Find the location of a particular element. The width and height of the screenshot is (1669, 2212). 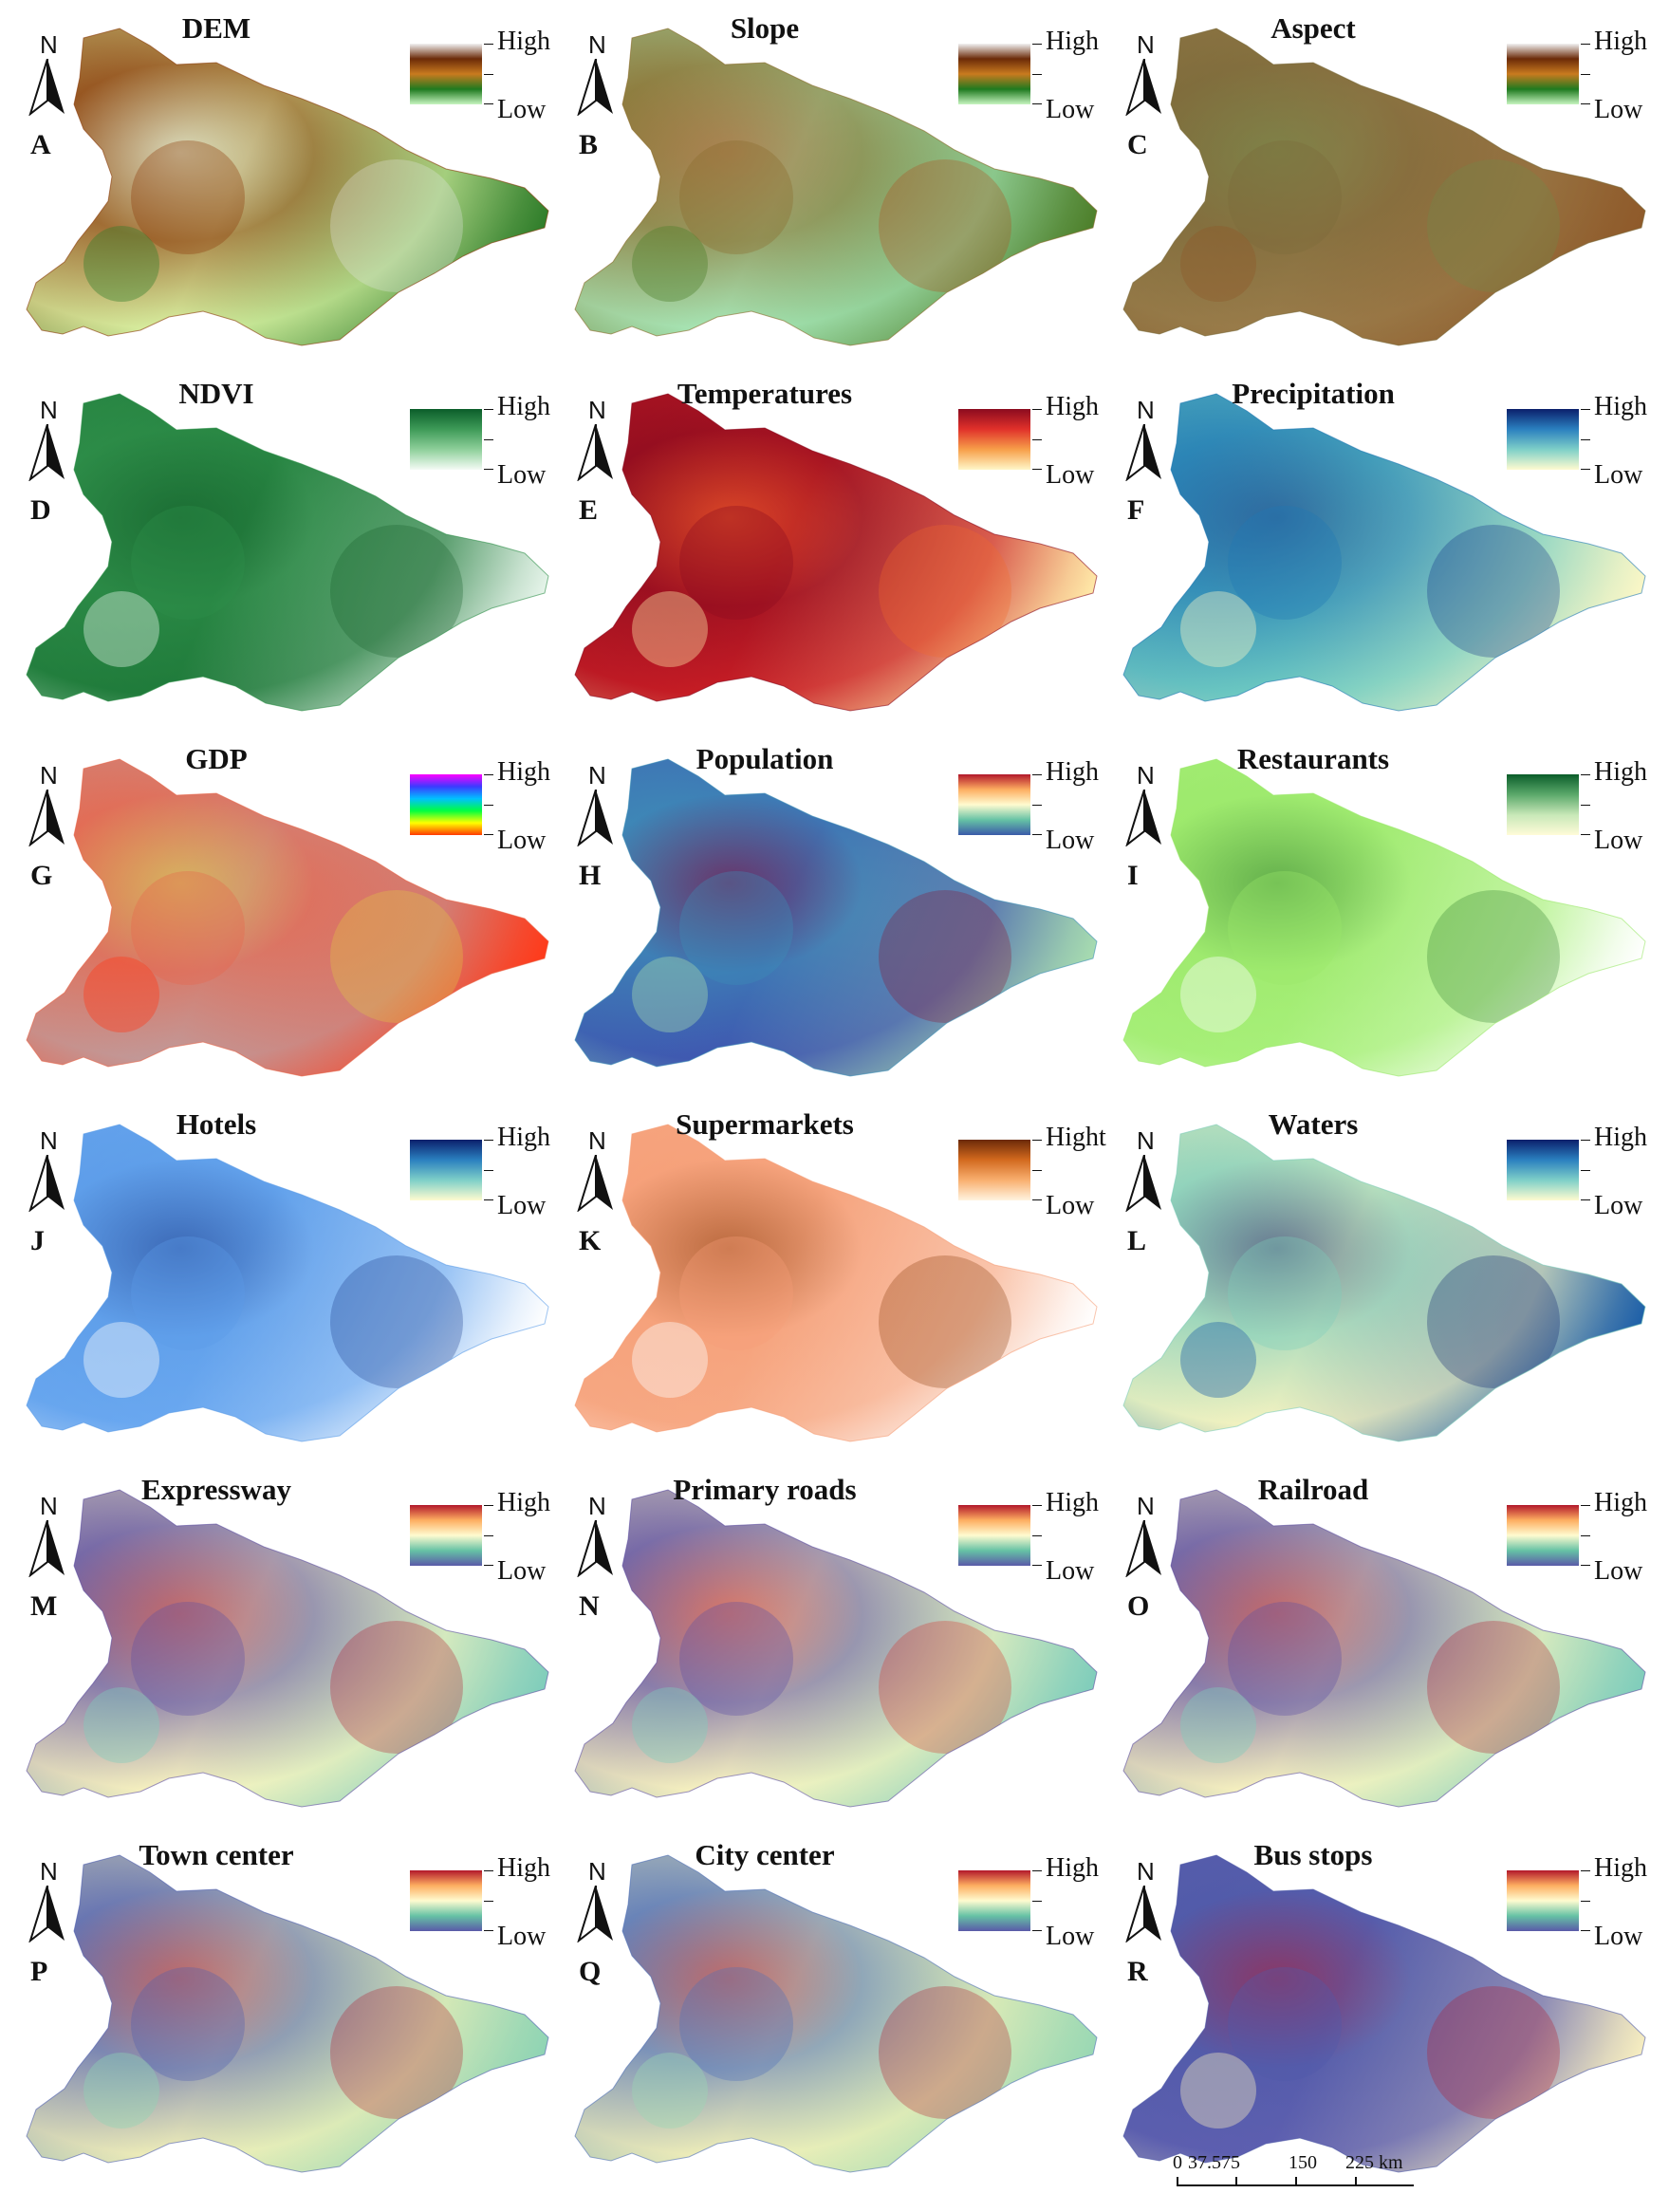

map-panel-q: City center N Q High Low is located at coordinates (838, 2016).